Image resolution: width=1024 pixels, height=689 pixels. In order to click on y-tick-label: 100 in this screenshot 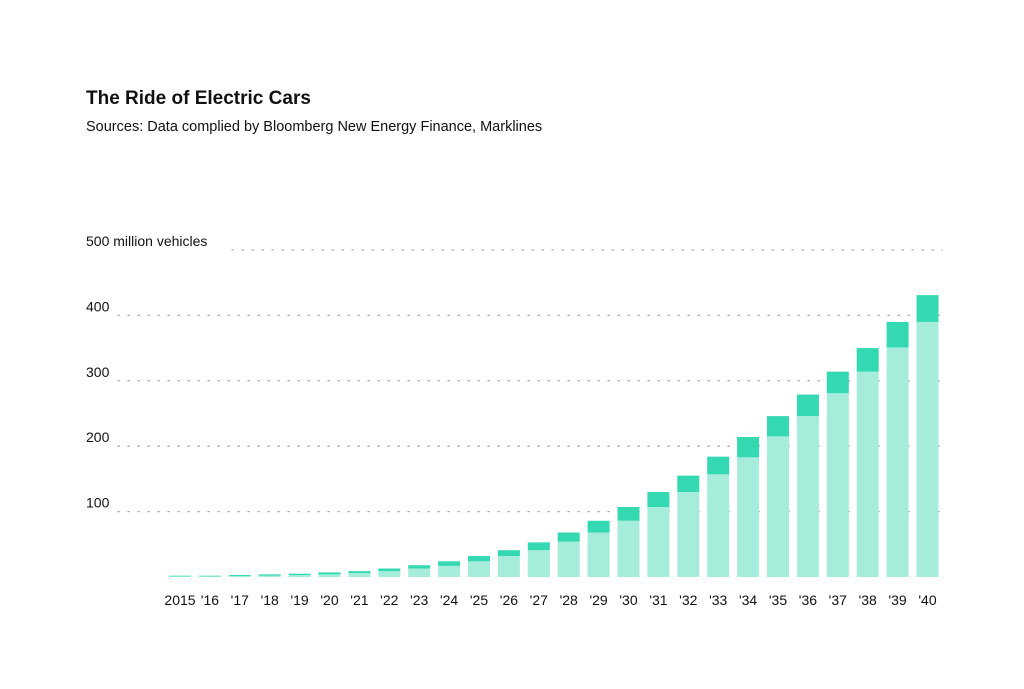, I will do `click(98, 503)`.